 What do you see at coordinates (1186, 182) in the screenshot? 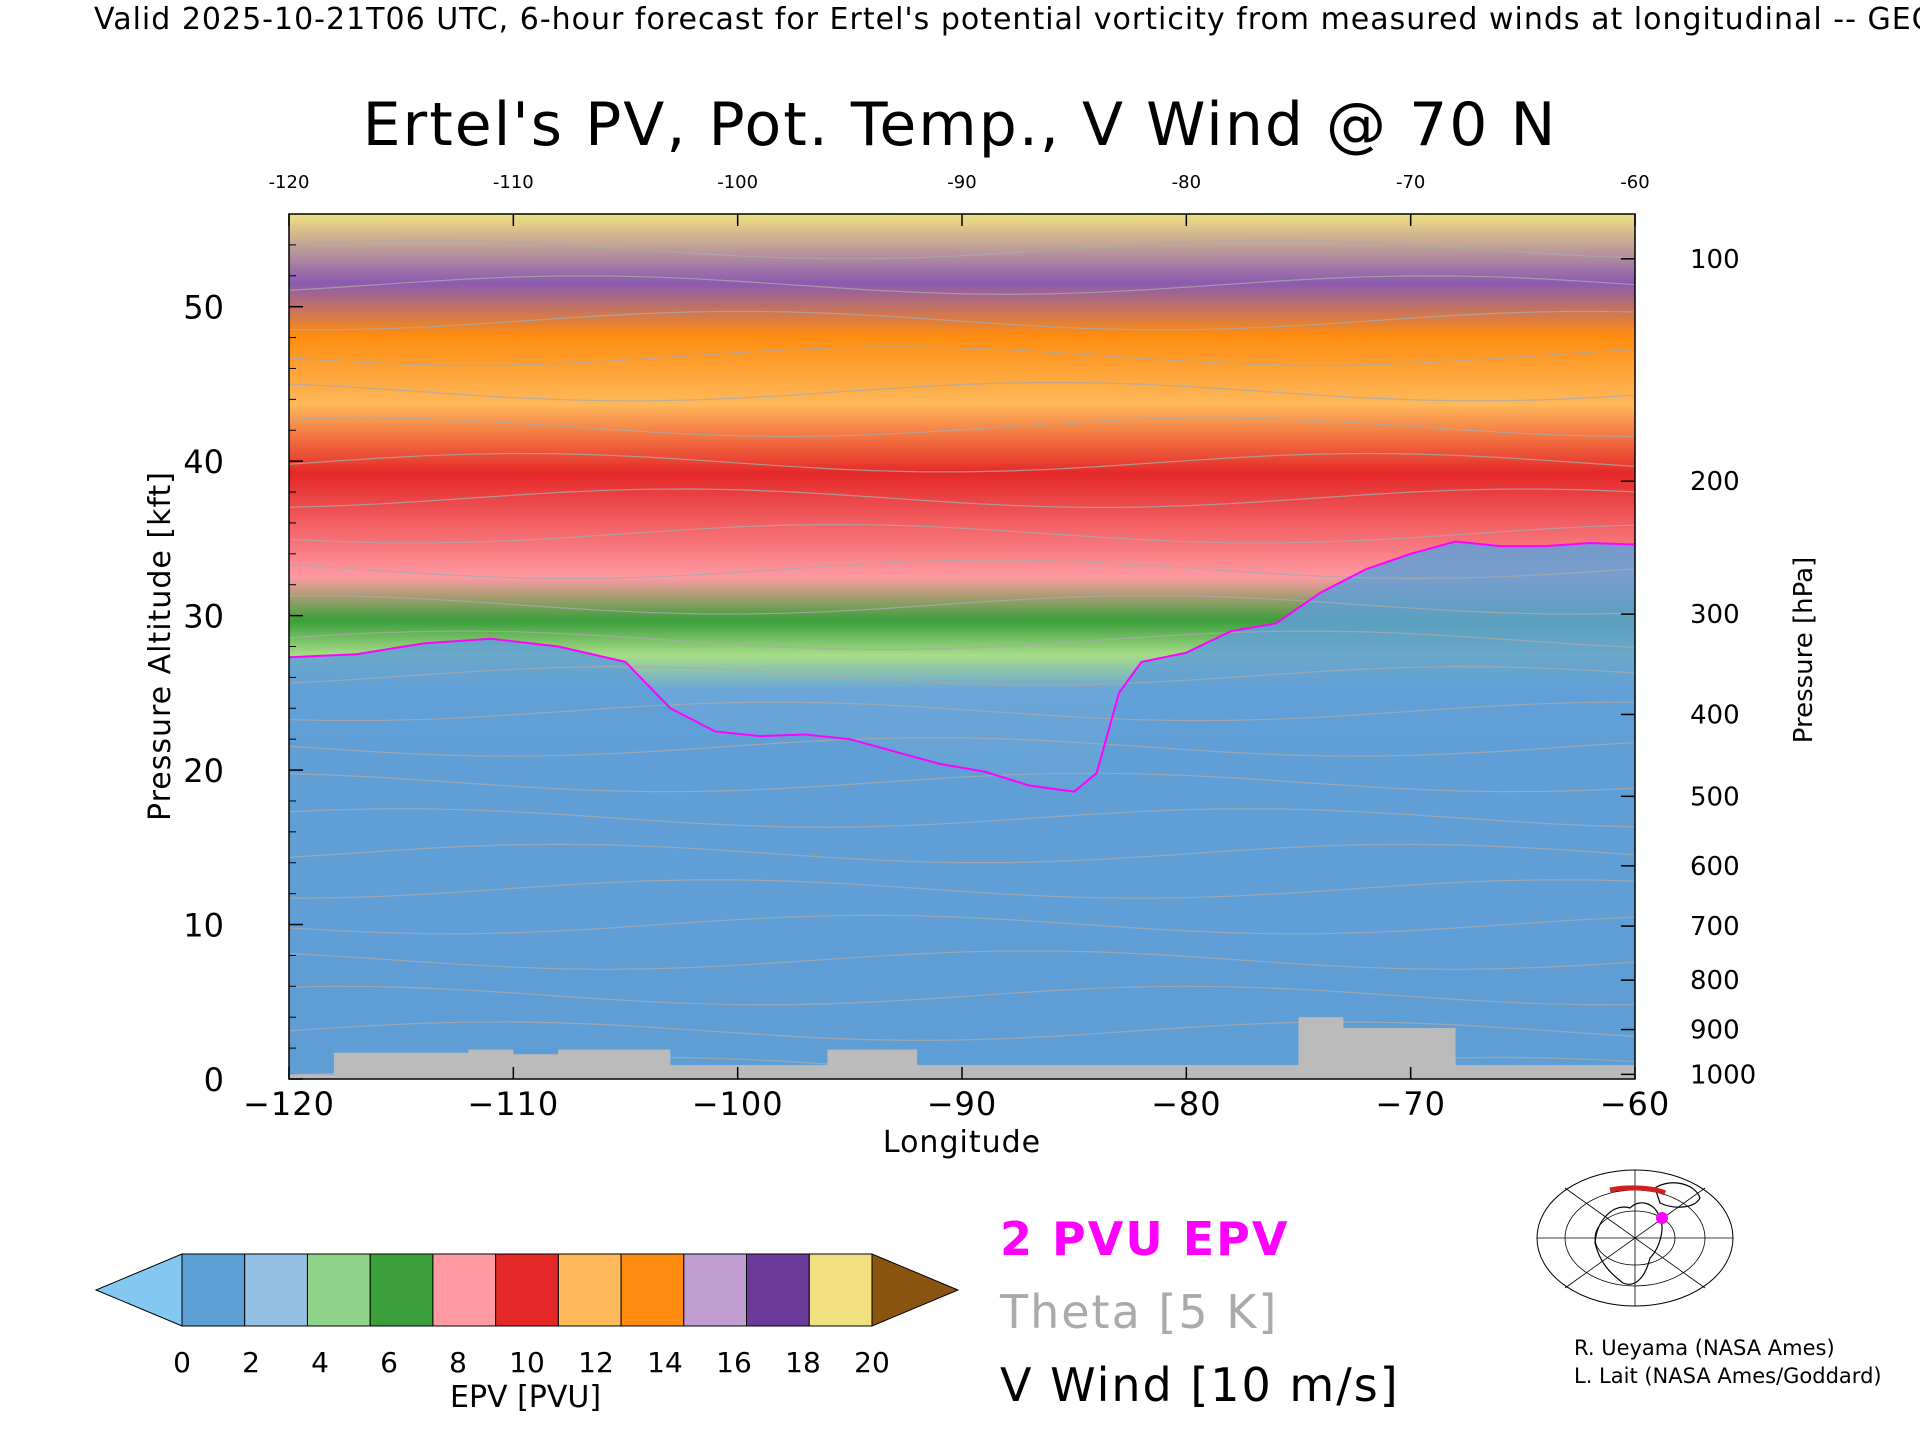
I see `top-tick-label: -80` at bounding box center [1186, 182].